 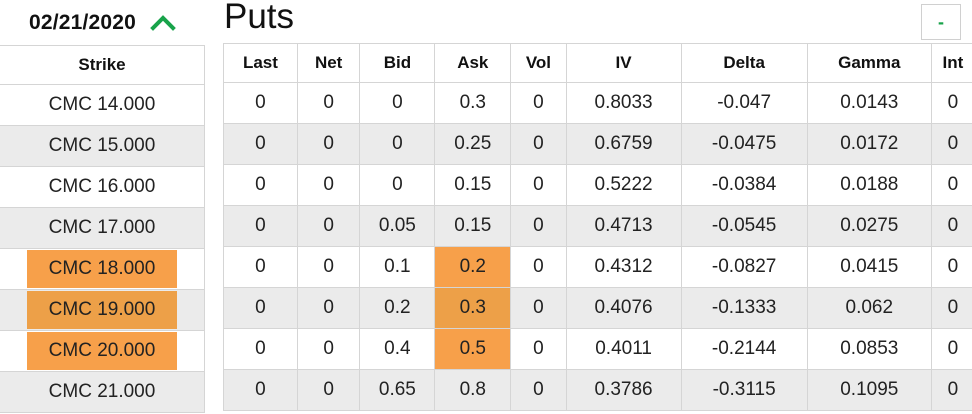 I want to click on table-row: 0 0 0 0.25 0 0.6759 -0.0475 0.0172 0, so click(x=598, y=144).